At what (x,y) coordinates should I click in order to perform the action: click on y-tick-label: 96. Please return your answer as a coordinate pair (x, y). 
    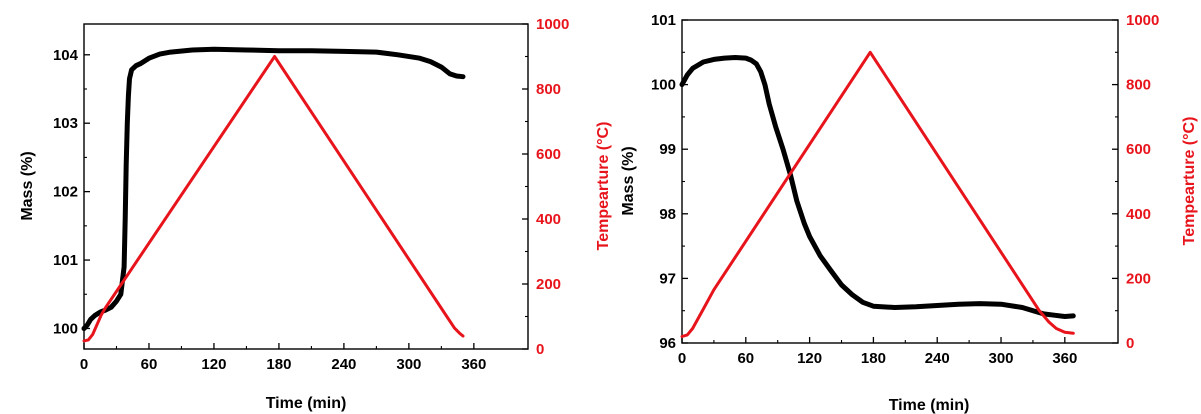
    Looking at the image, I should click on (667, 343).